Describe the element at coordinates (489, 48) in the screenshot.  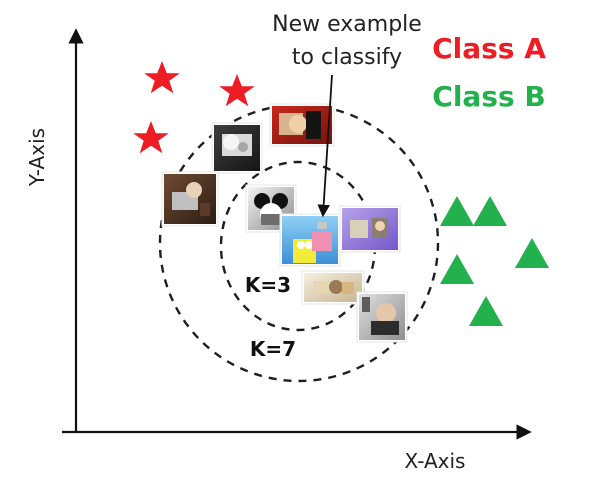
I see `legend-class-a: Class A` at that location.